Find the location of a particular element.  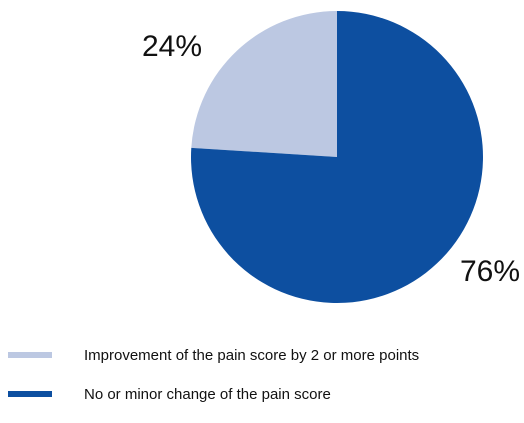

slice-value-label-improvement: 24% is located at coordinates (172, 46).